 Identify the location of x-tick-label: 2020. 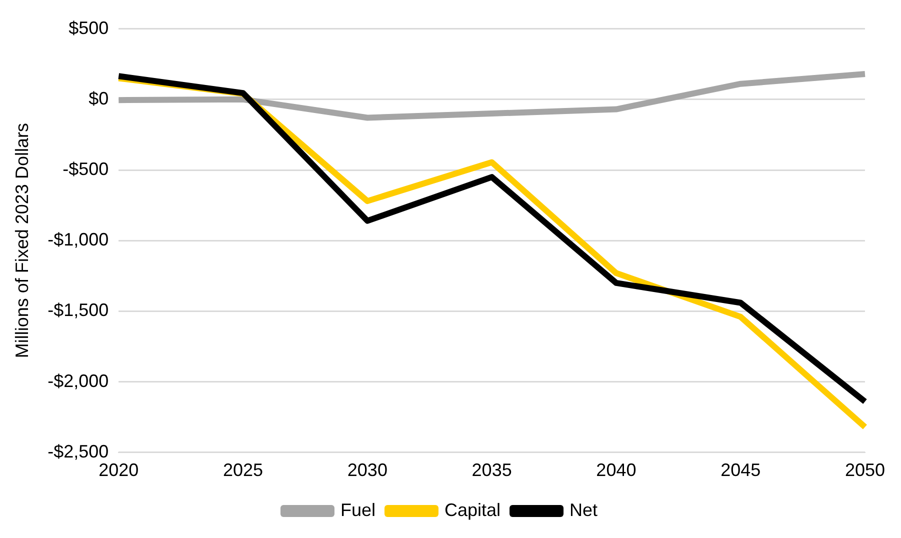
(118, 470).